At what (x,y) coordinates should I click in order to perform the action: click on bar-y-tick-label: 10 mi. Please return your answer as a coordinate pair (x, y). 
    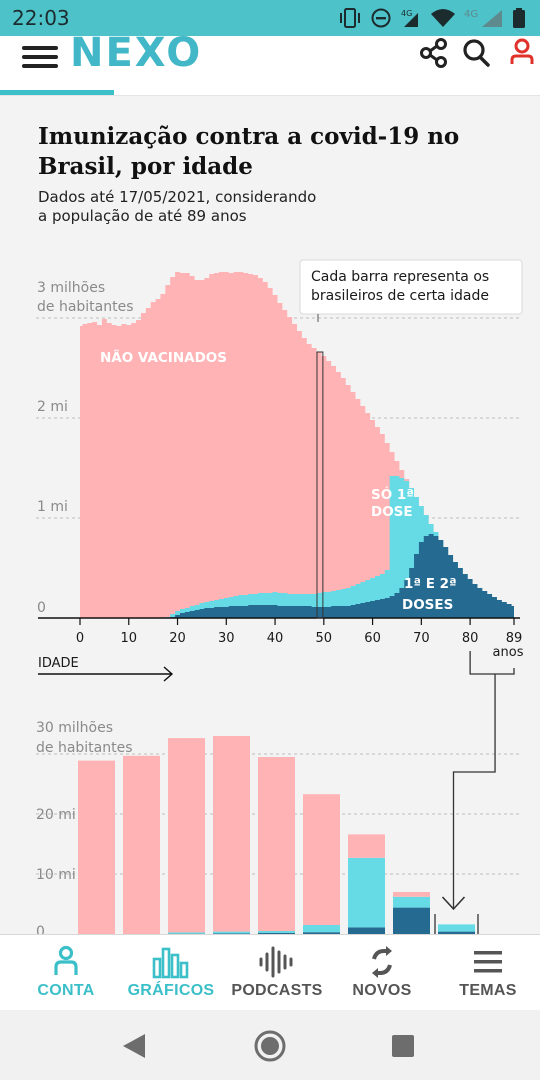
    Looking at the image, I should click on (56, 875).